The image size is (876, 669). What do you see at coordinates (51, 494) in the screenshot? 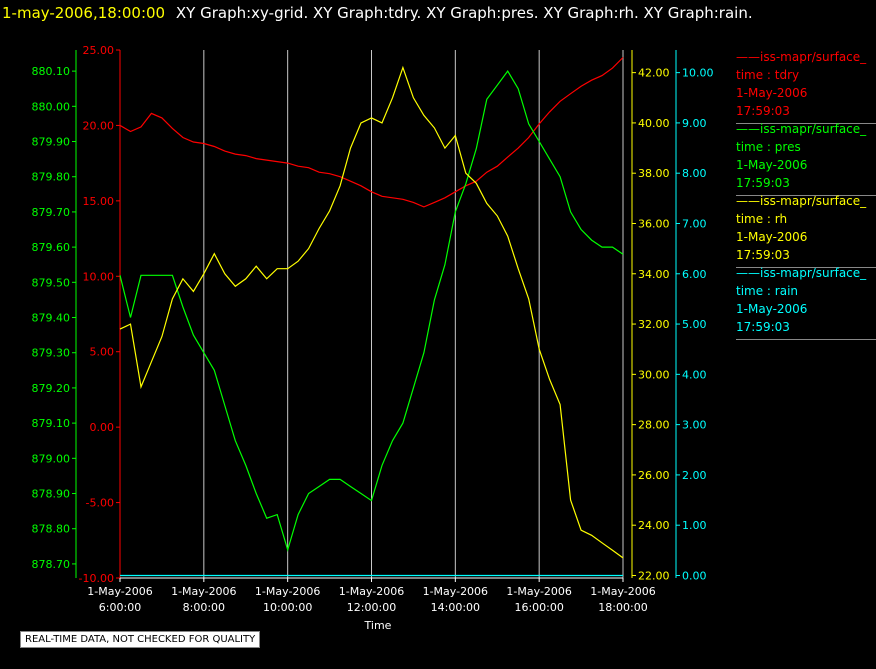
I see `tick-label-pres-2: 878.90` at bounding box center [51, 494].